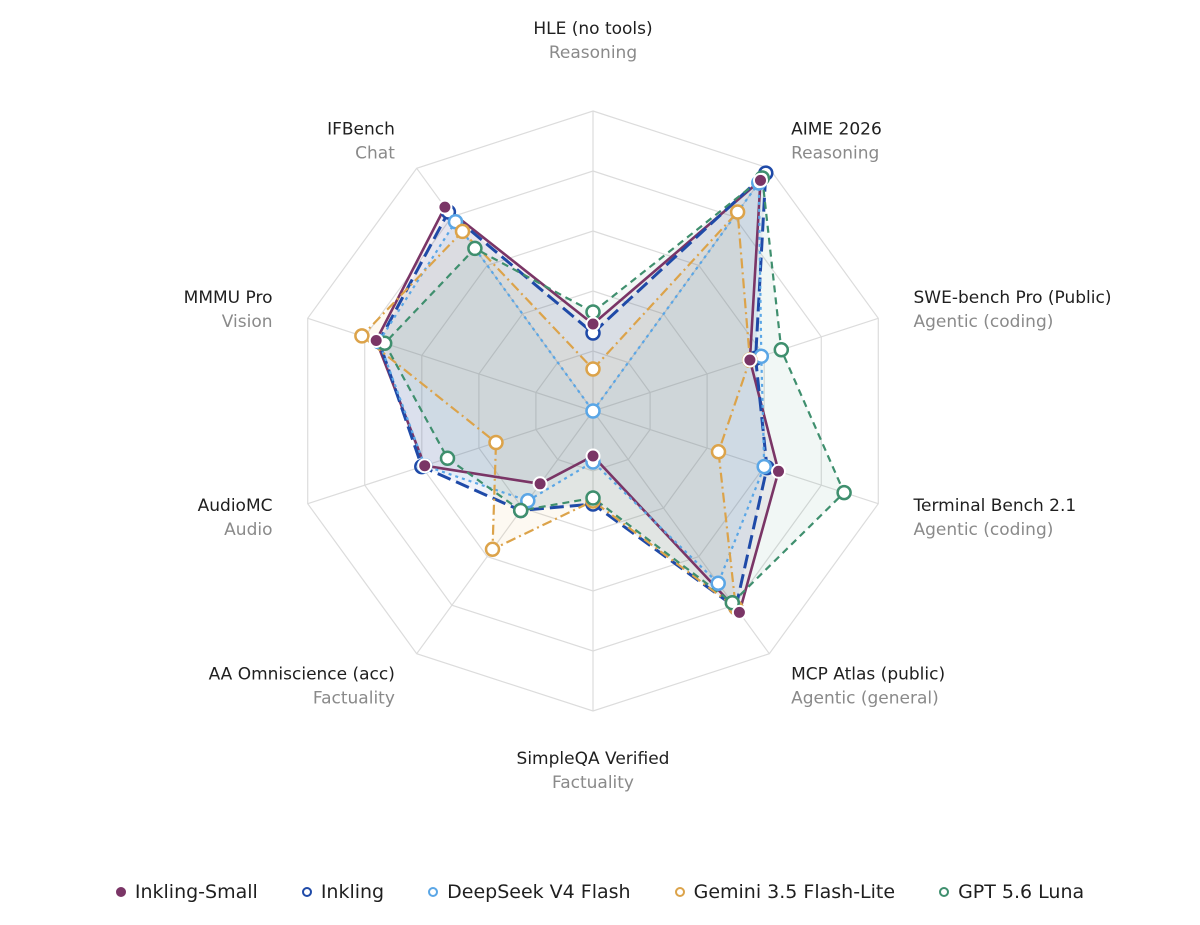 This screenshot has height=925, width=1200. I want to click on legend-item: Inkling, so click(343, 892).